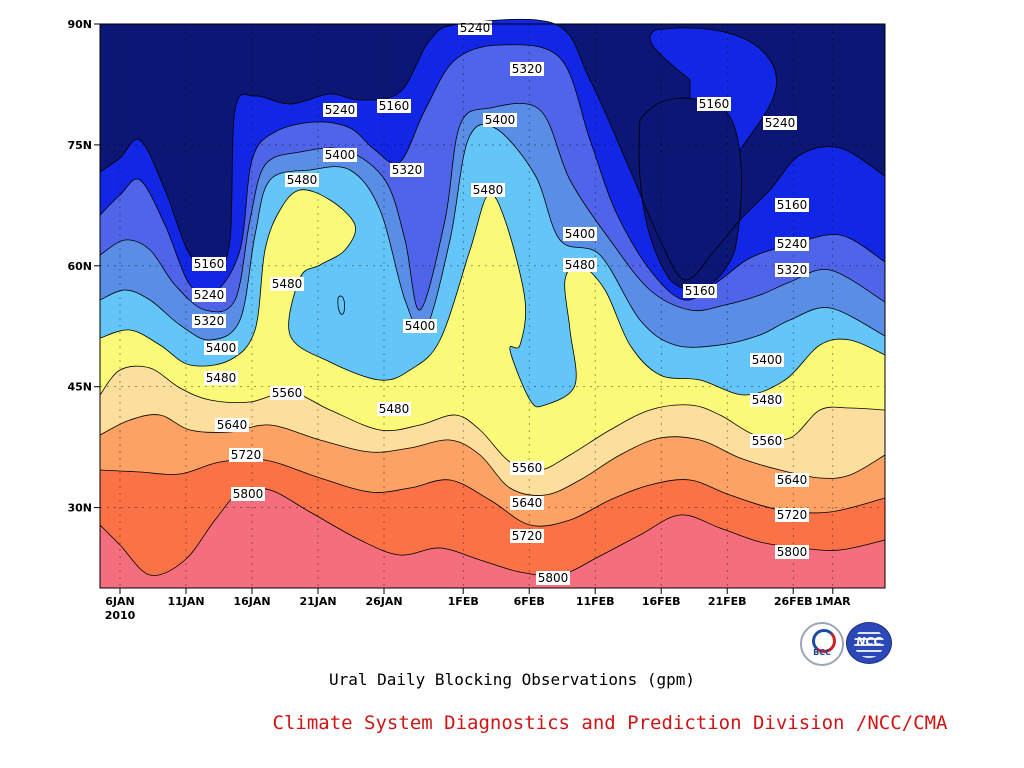 This screenshot has width=1024, height=768. I want to click on ncc-logo-icon: NCC, so click(869, 643).